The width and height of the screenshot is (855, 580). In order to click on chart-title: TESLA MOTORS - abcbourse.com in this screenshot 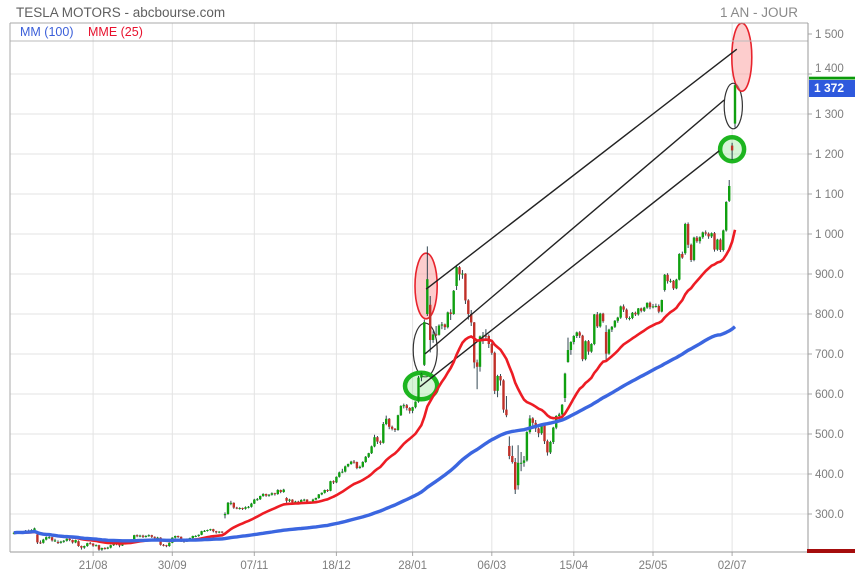, I will do `click(121, 12)`.